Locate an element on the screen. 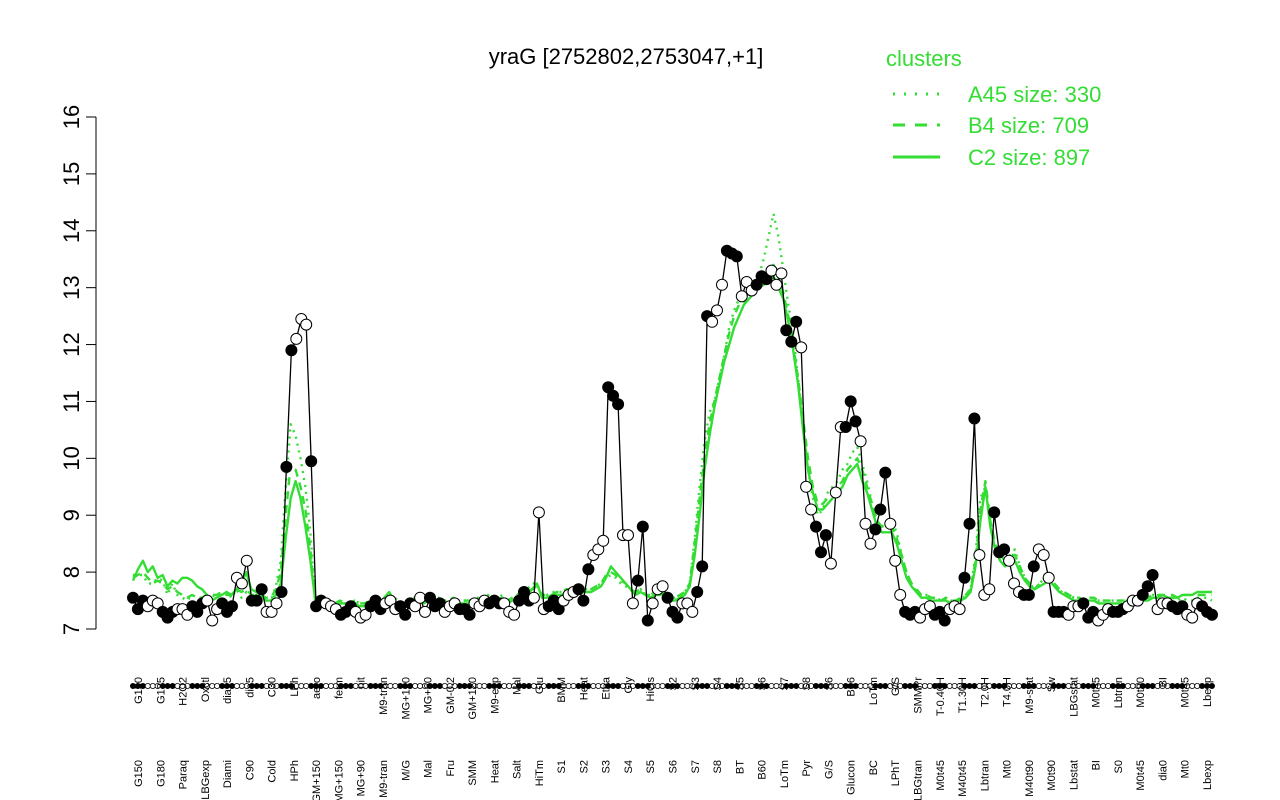  x-tick-label: Mal is located at coordinates (518, 686).